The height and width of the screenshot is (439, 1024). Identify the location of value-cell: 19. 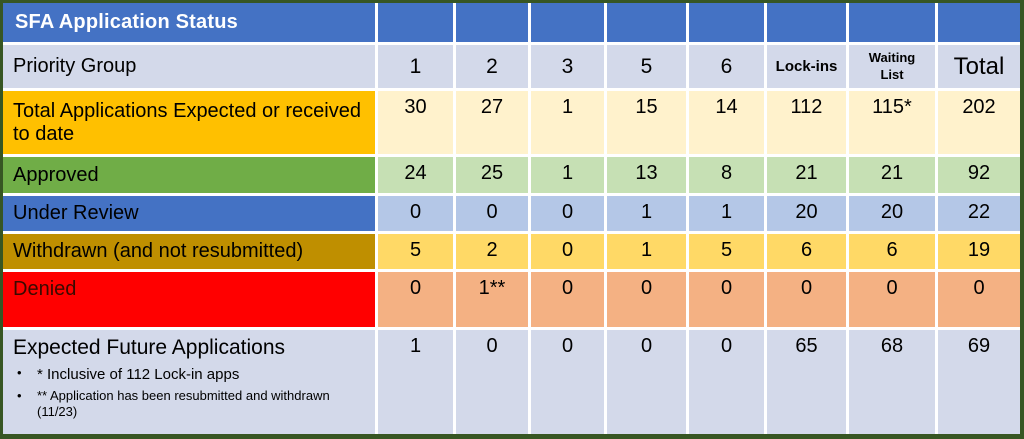
(979, 251).